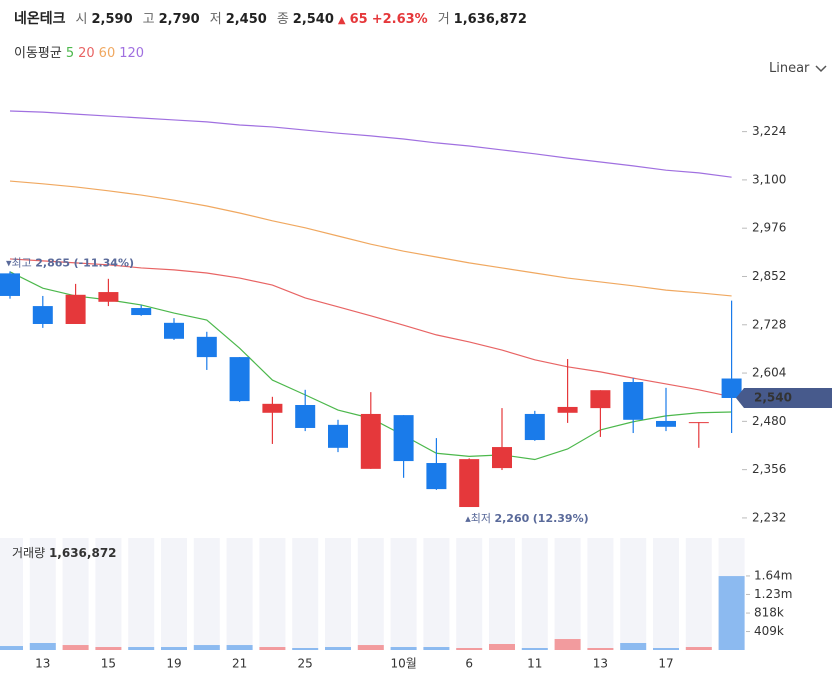 The width and height of the screenshot is (832, 676). I want to click on y-tick-label: 2,728, so click(769, 324).